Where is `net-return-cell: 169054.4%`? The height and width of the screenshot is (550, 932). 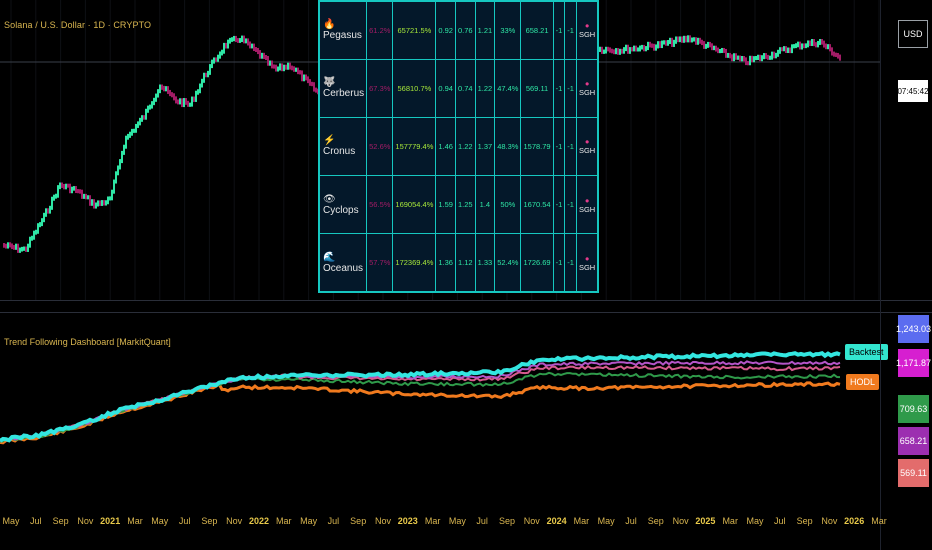 net-return-cell: 169054.4% is located at coordinates (414, 205).